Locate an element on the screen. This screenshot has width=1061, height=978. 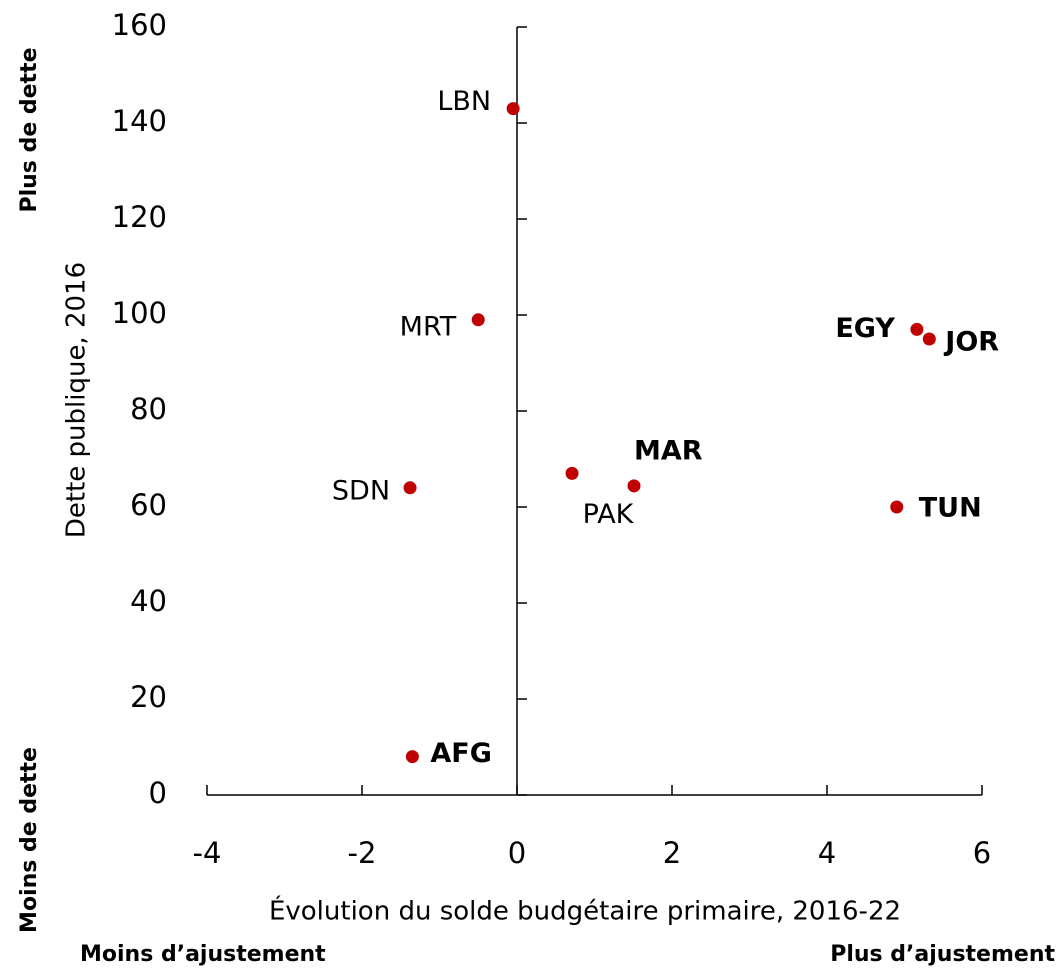
annotation: Moins d’ajustement is located at coordinates (203, 954).